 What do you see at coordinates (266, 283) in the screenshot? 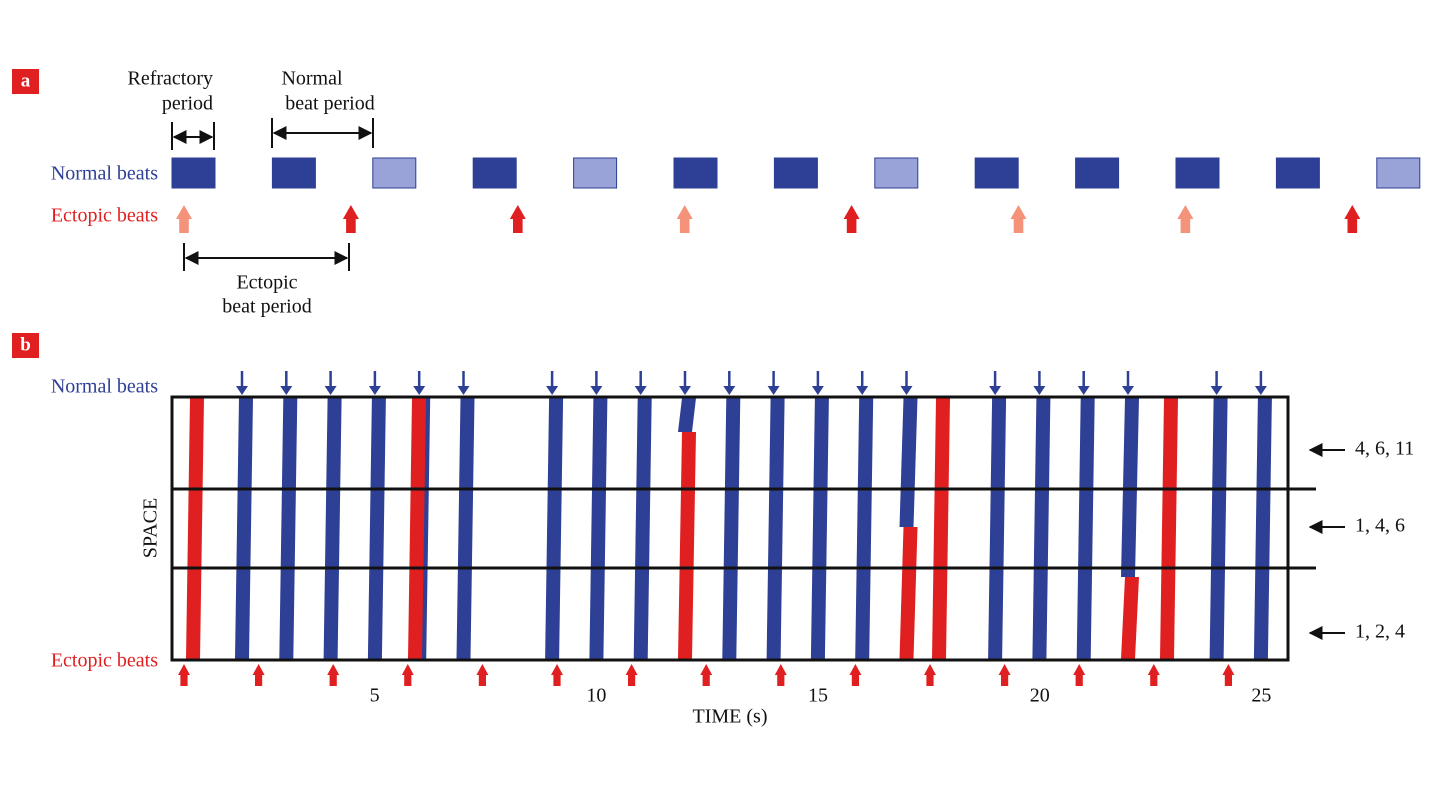
I see `ectopic-period-label: Ectopic` at bounding box center [266, 283].